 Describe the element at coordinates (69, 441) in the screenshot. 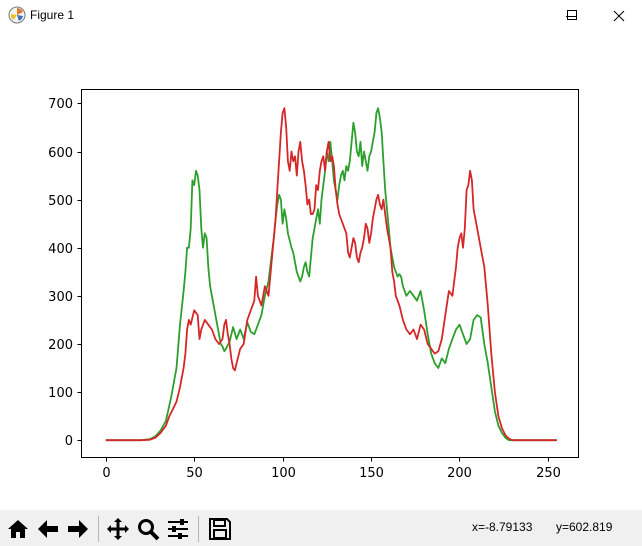

I see `y-tick-label: 0` at that location.